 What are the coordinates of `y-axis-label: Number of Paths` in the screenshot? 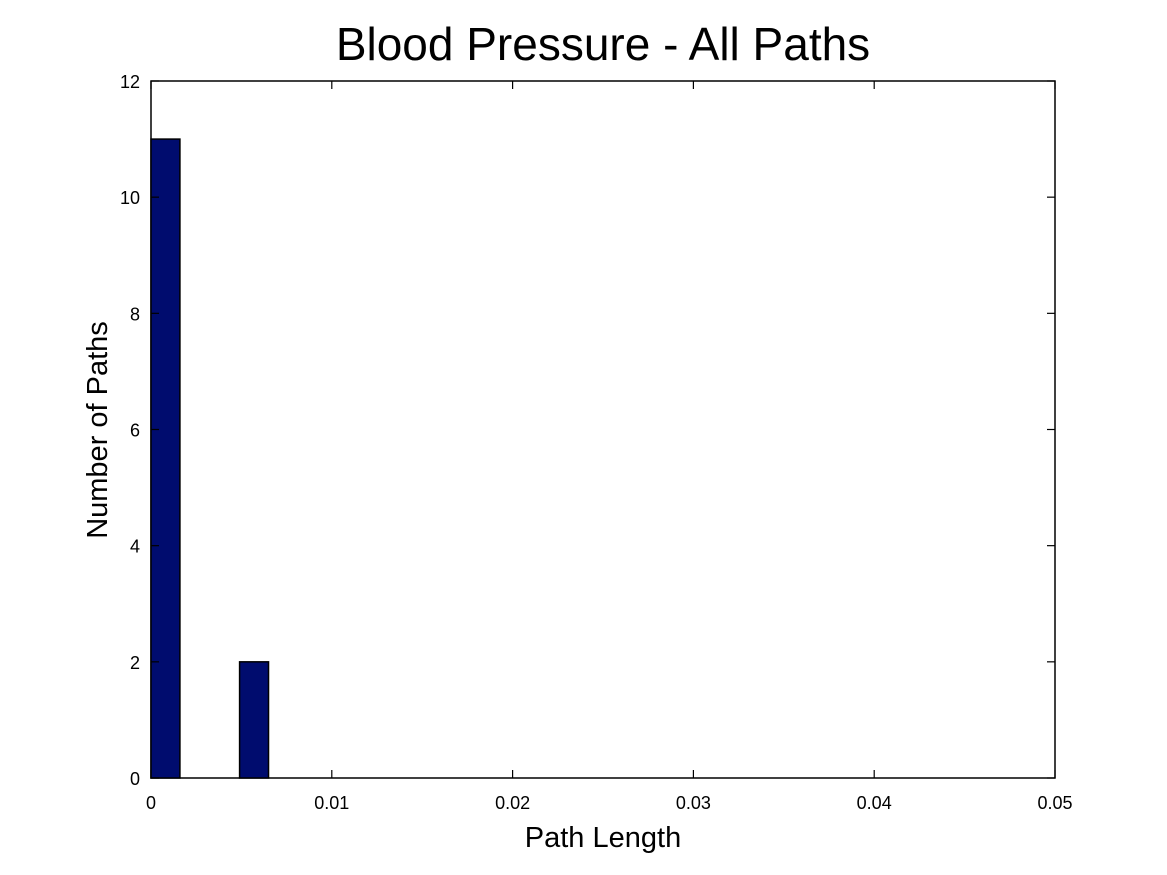 It's located at (98, 430).